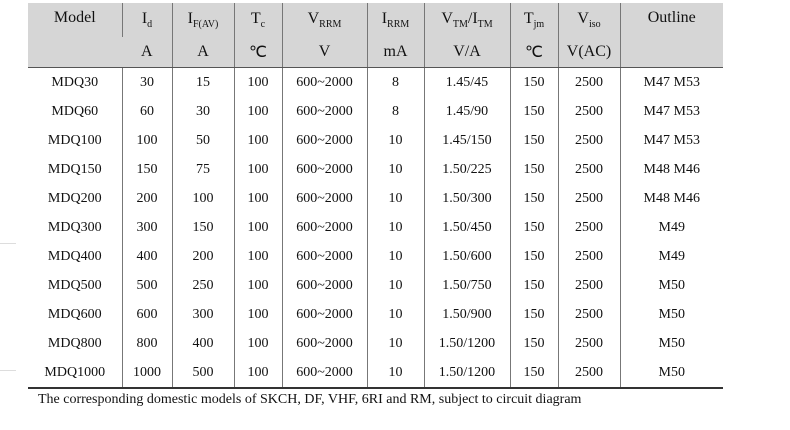 The height and width of the screenshot is (430, 790). Describe the element at coordinates (539, 25) in the screenshot. I see `subscript: jm` at that location.